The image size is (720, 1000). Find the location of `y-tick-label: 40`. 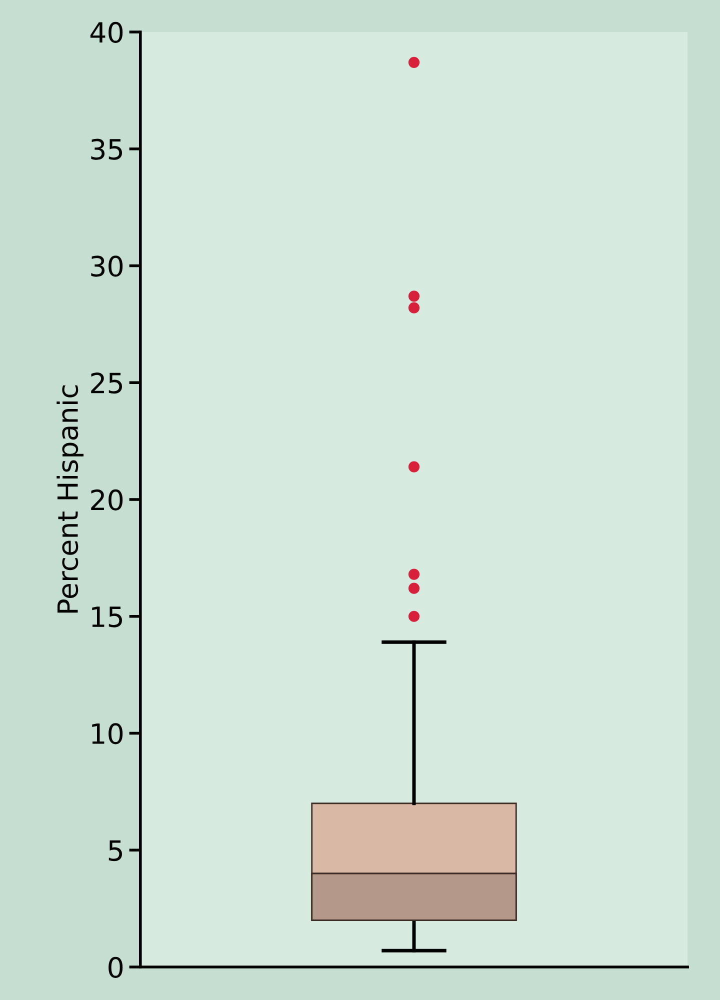

y-tick-label: 40 is located at coordinates (106, 32).